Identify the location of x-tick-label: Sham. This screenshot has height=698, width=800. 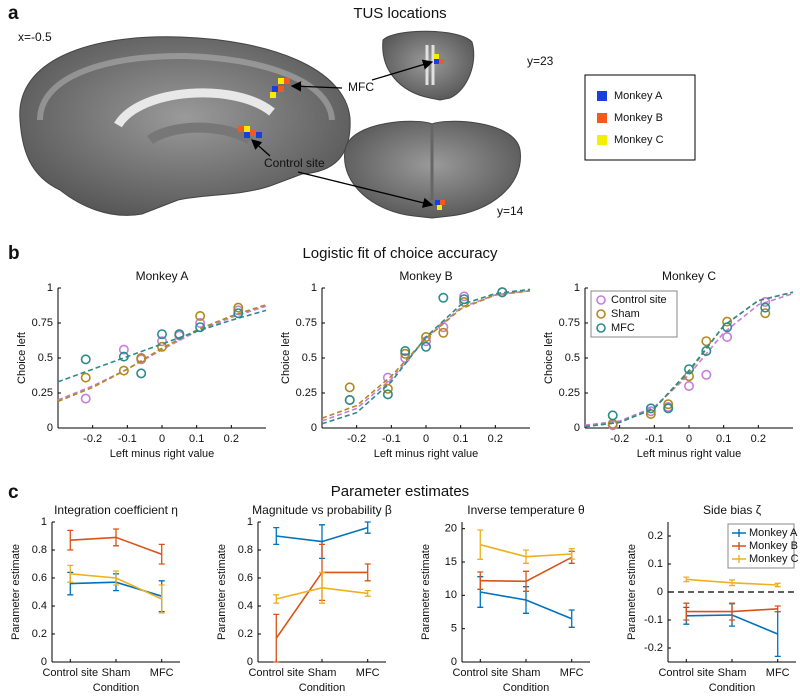
(732, 673).